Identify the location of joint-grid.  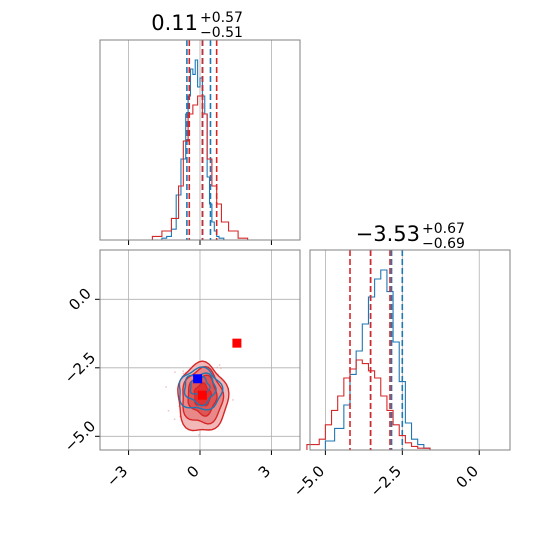
(200, 350).